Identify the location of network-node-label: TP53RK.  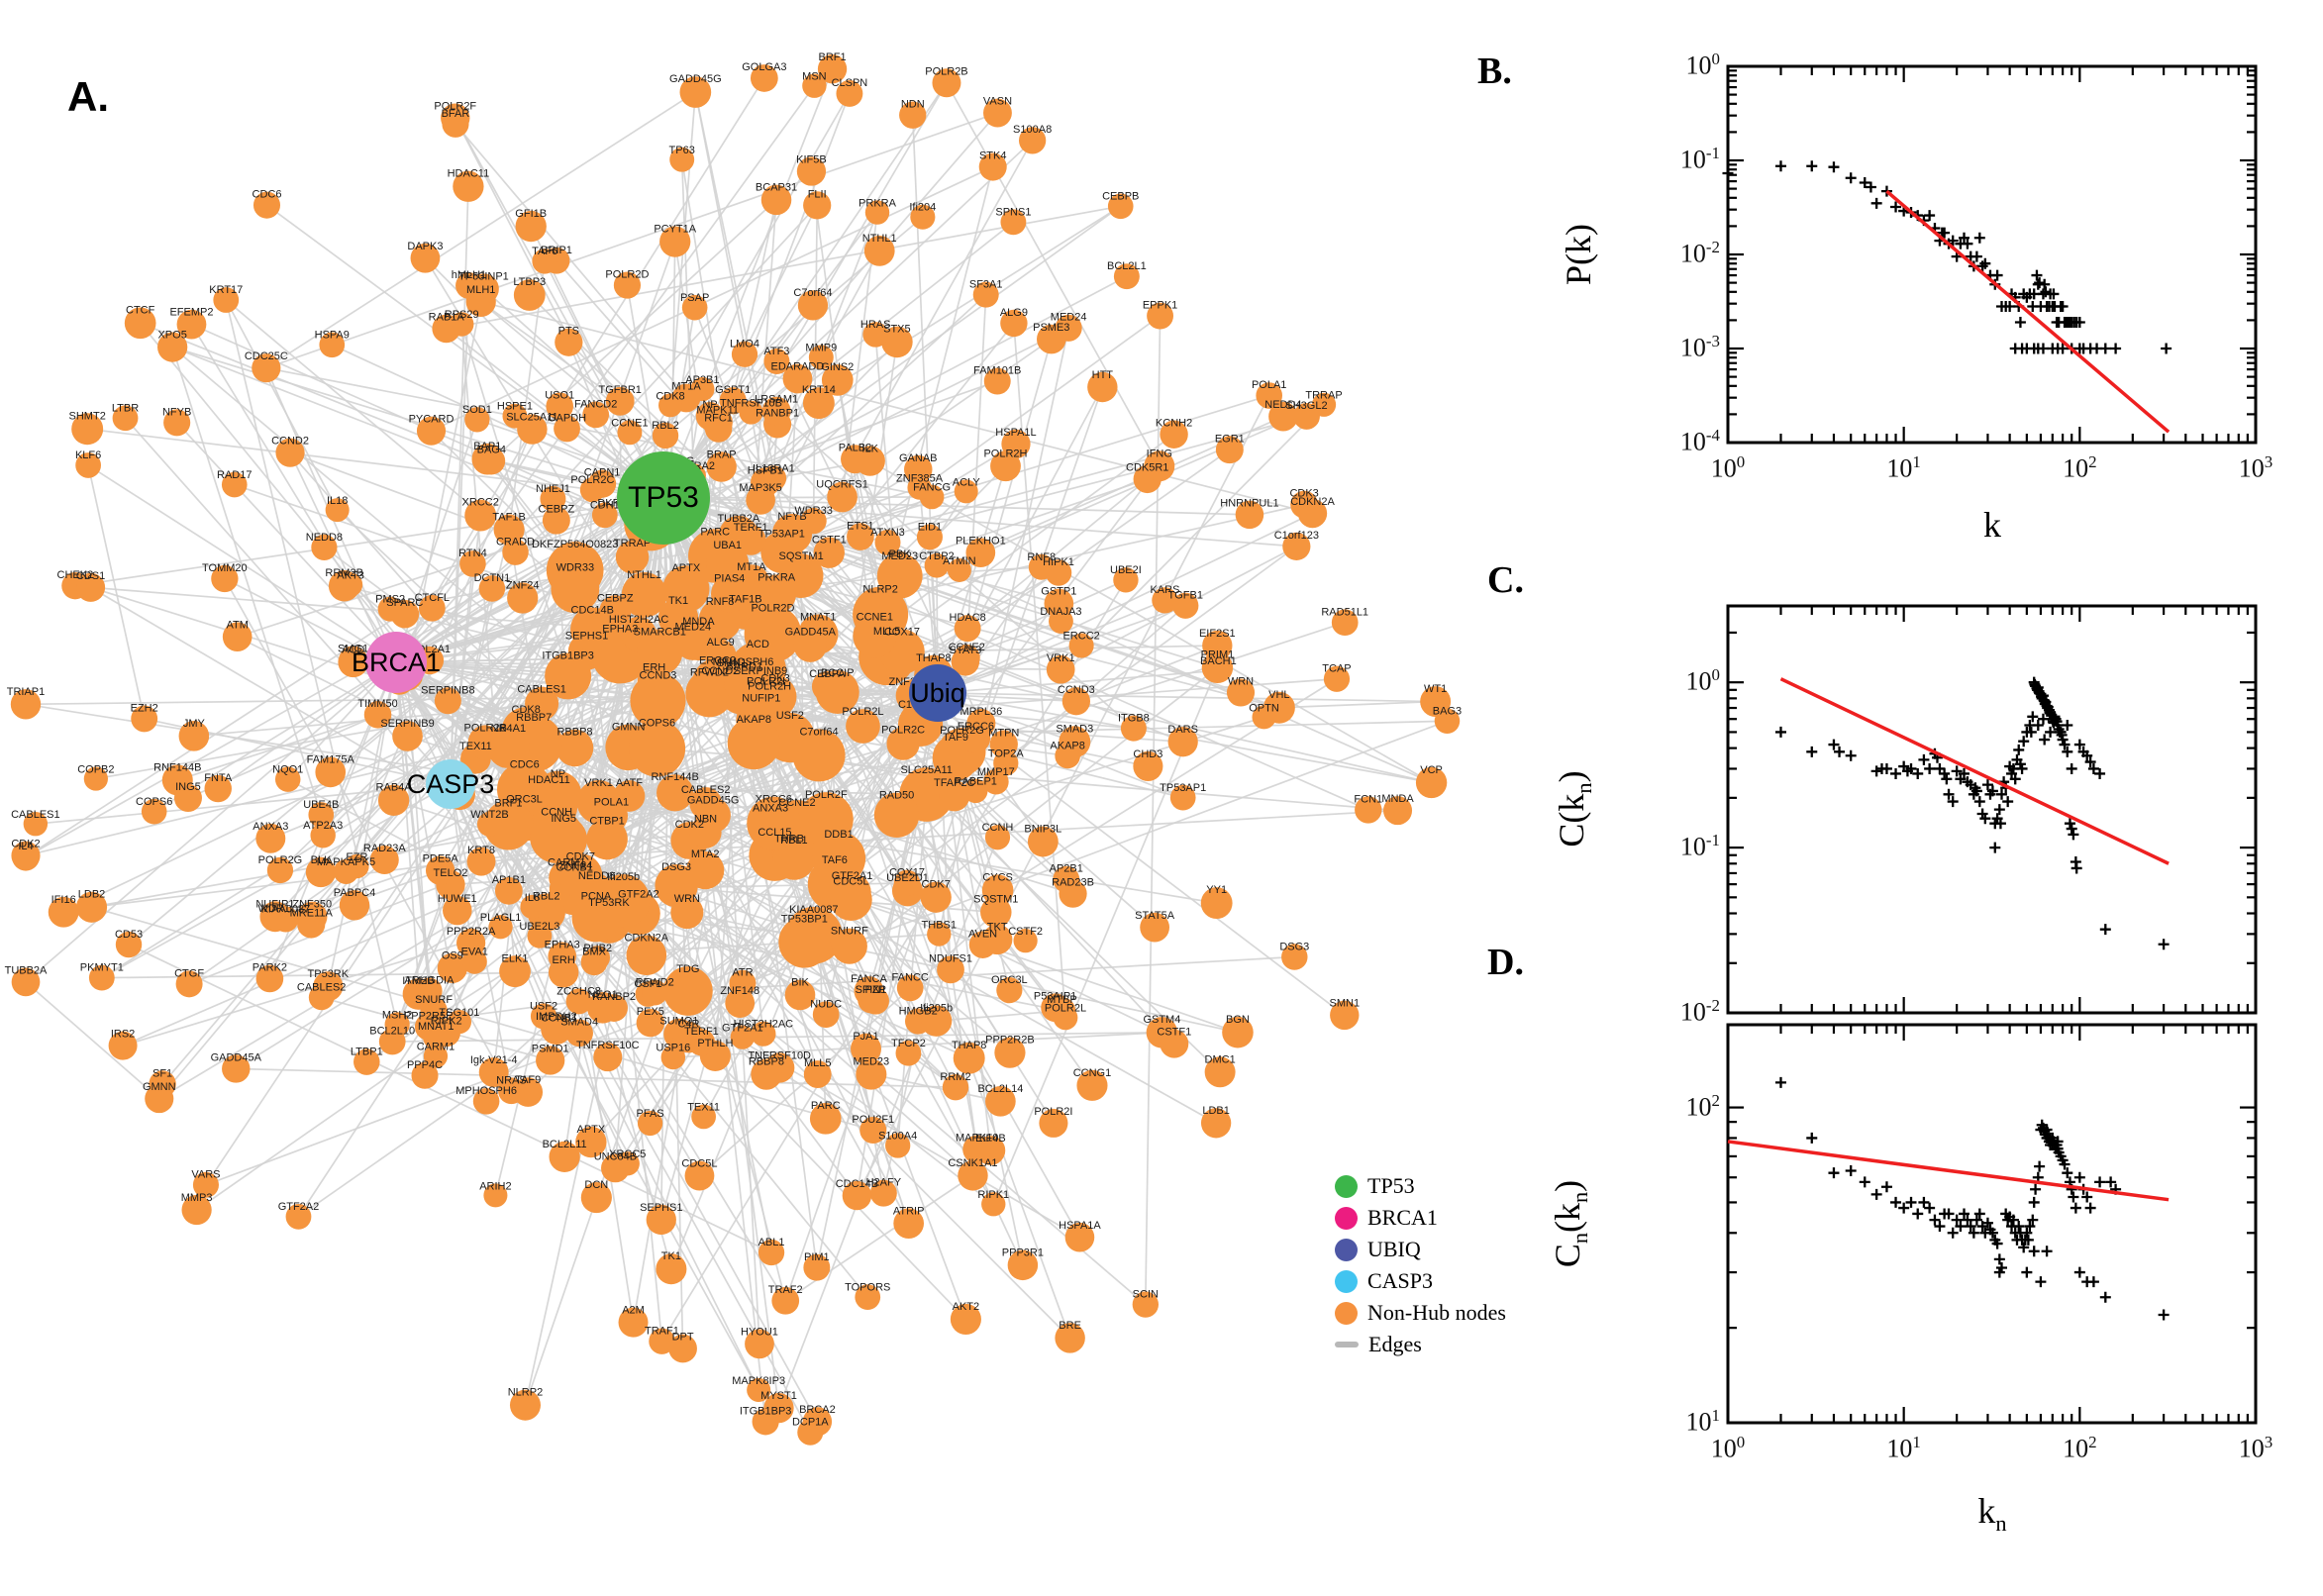
(329, 974).